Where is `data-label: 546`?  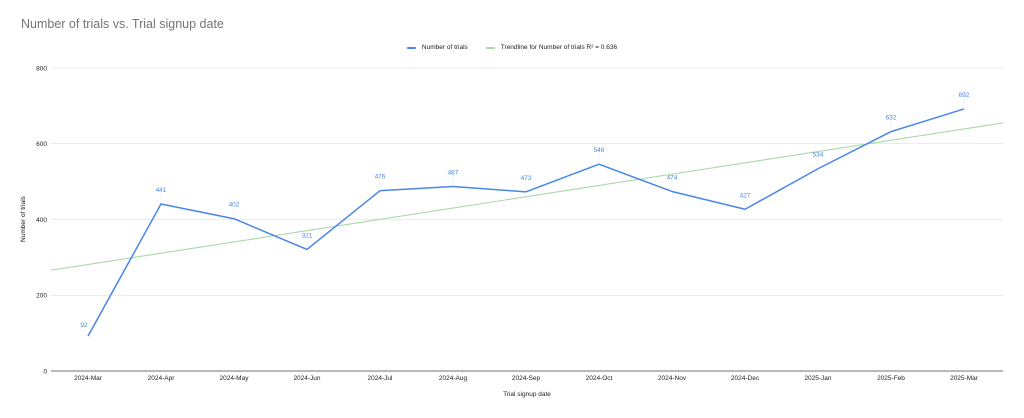 data-label: 546 is located at coordinates (599, 150).